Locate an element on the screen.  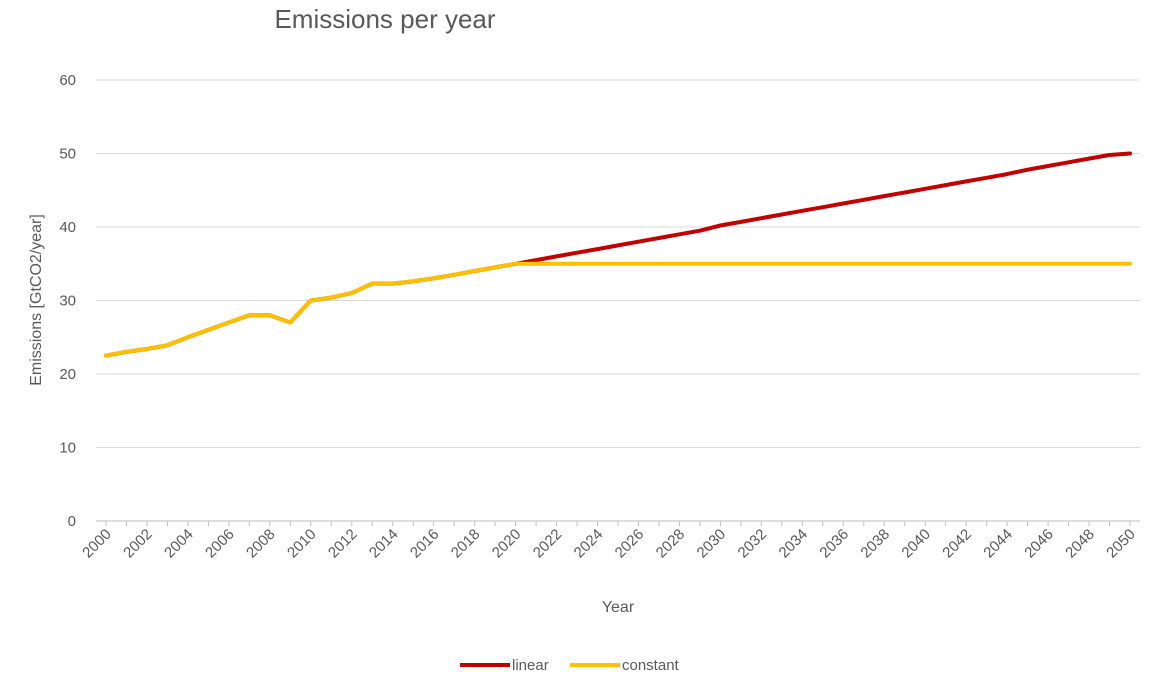
x-tick-label: 2044 is located at coordinates (998, 544).